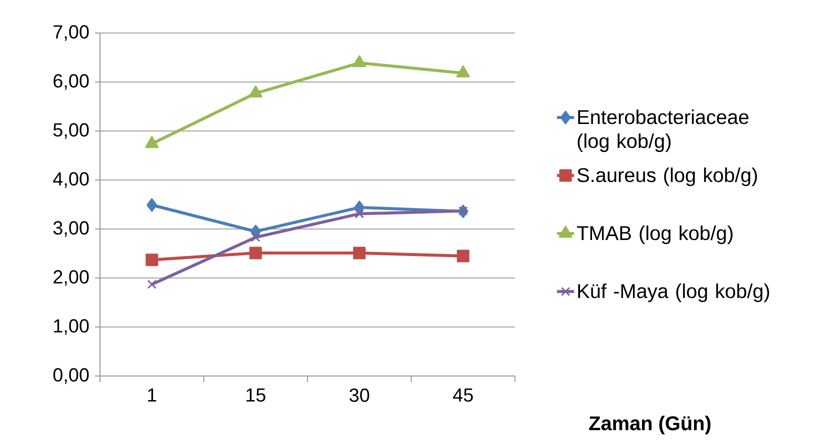  I want to click on y-tick-label: 5,00, so click(71, 131).